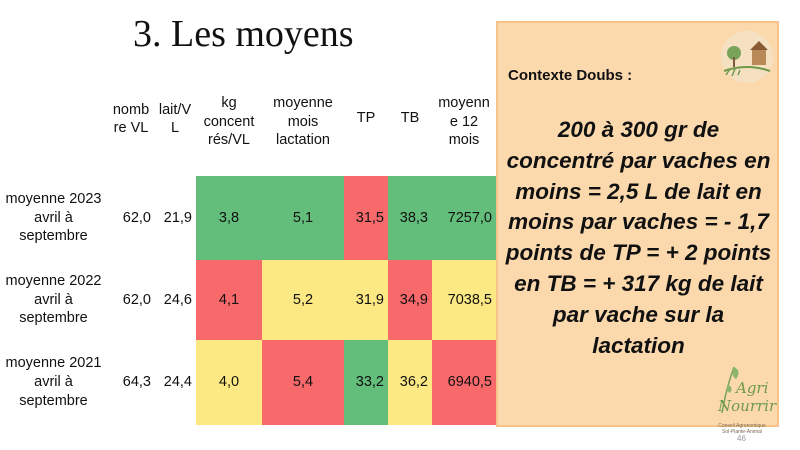 Image resolution: width=800 pixels, height=450 pixels. What do you see at coordinates (303, 122) in the screenshot?
I see `header-moyenne-mois: moyenne mois lactation` at bounding box center [303, 122].